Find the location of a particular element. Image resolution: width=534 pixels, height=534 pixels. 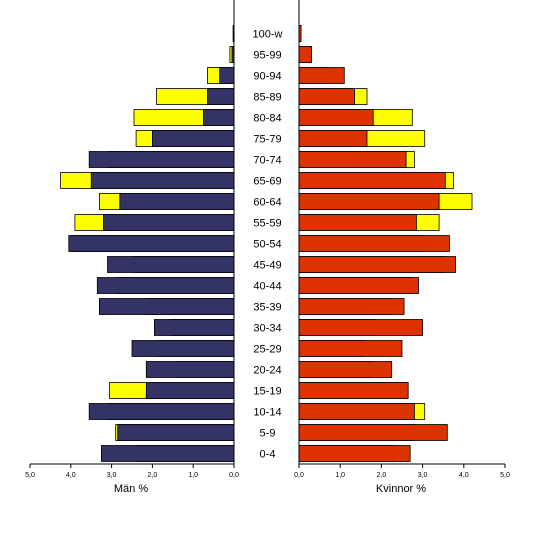

left-bar-65-69-s1 is located at coordinates (162, 180).